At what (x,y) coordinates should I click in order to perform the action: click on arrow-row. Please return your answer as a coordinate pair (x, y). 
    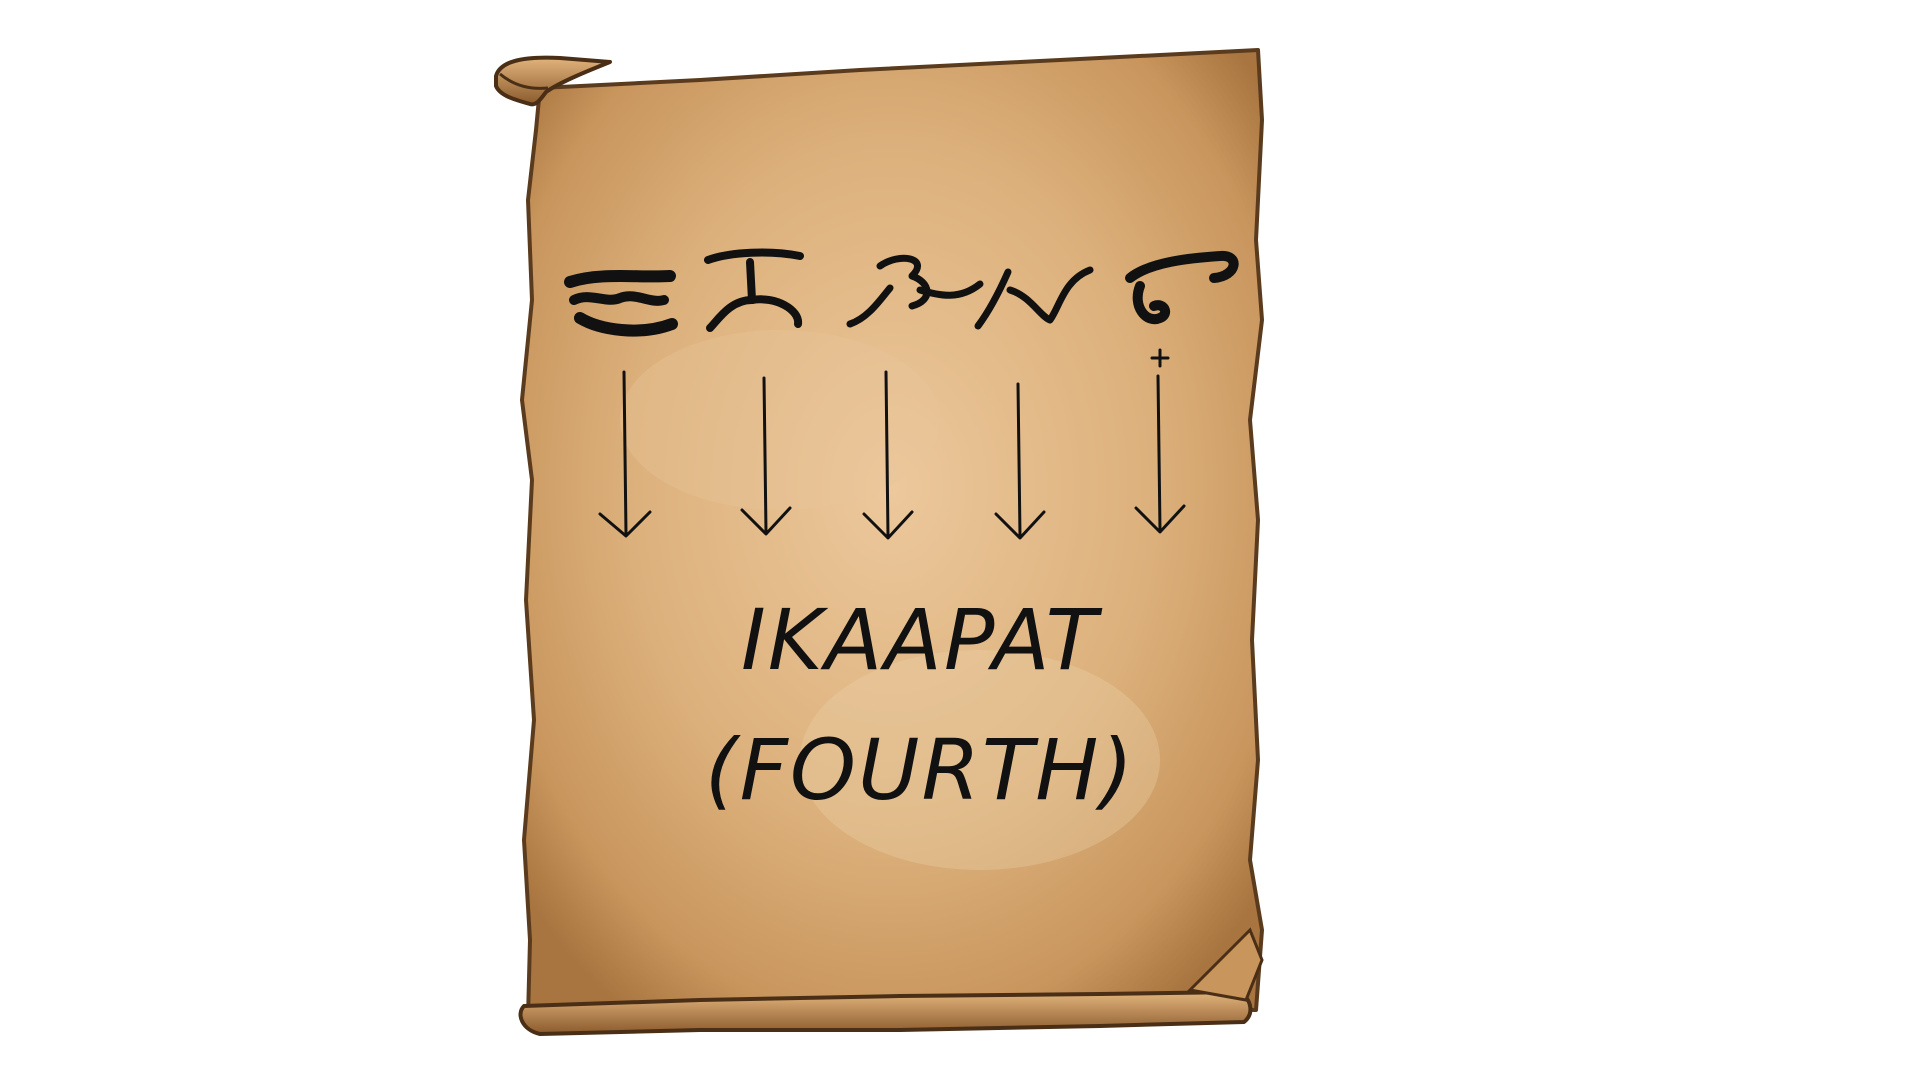
    Looking at the image, I should click on (892, 455).